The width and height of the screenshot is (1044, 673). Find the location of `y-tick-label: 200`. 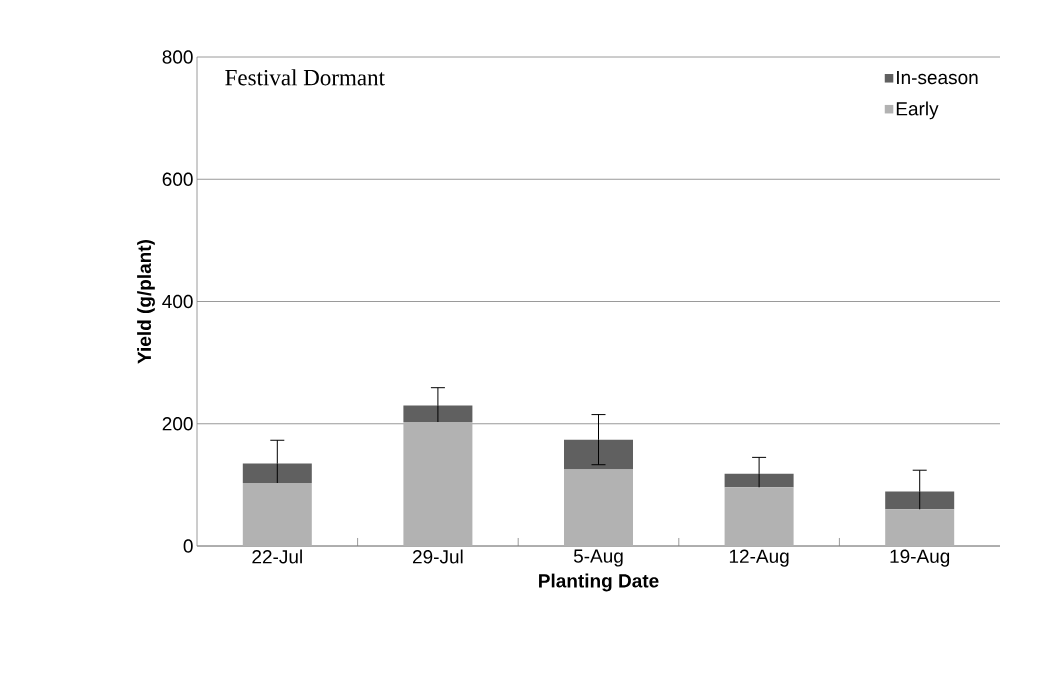

y-tick-label: 200 is located at coordinates (177, 424).